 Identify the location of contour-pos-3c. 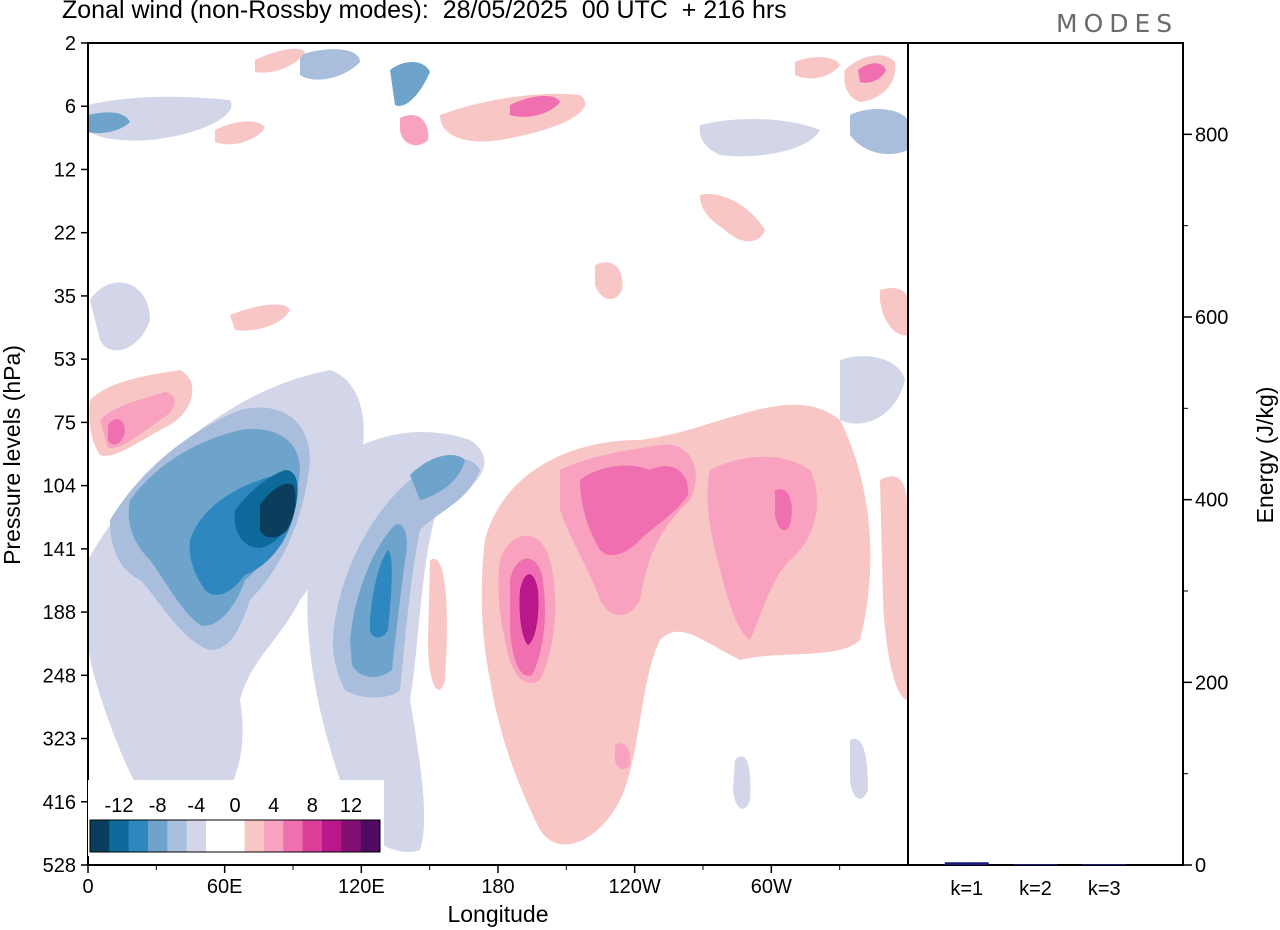
(783, 510).